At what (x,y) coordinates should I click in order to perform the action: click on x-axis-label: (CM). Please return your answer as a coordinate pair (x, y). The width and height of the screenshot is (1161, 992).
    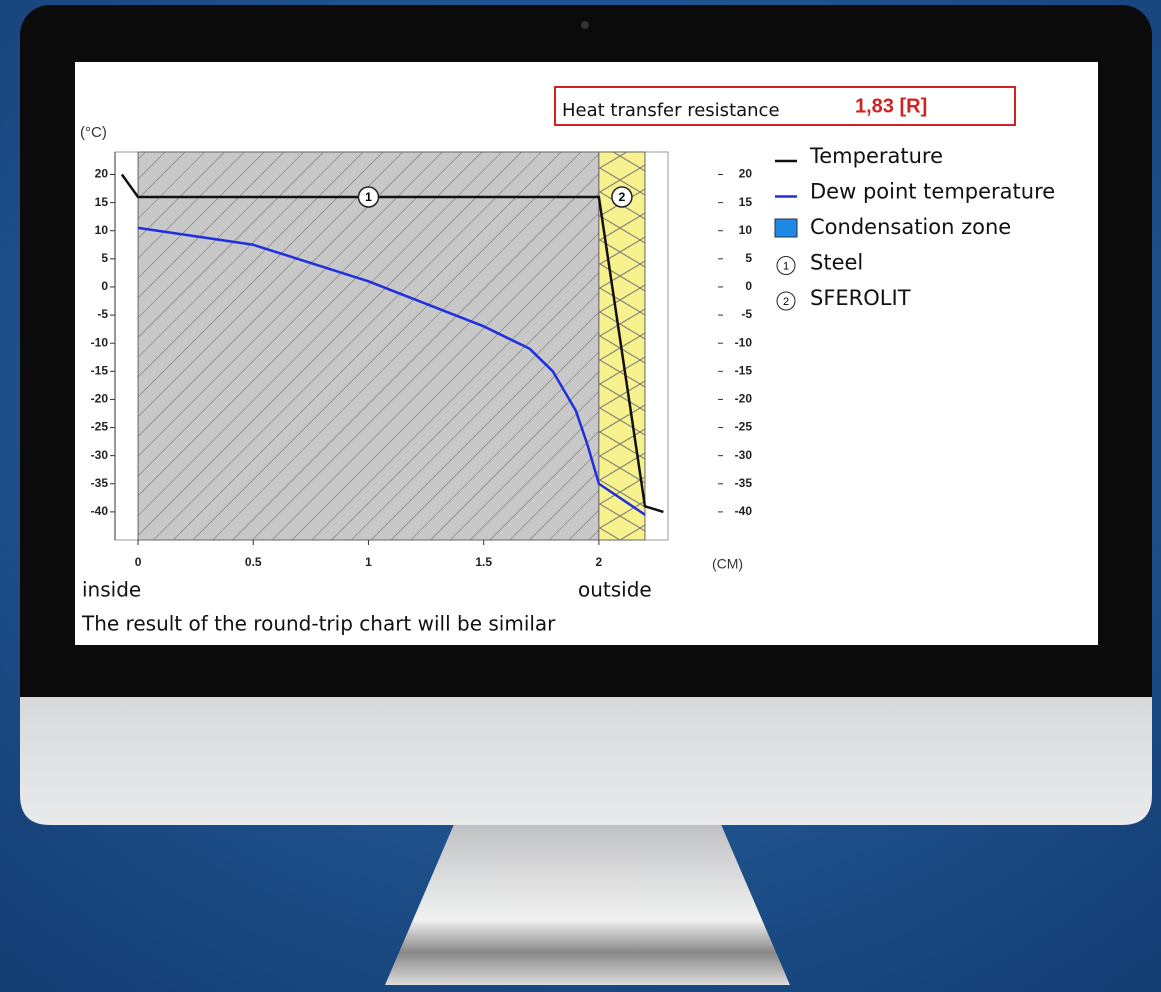
    Looking at the image, I should click on (727, 564).